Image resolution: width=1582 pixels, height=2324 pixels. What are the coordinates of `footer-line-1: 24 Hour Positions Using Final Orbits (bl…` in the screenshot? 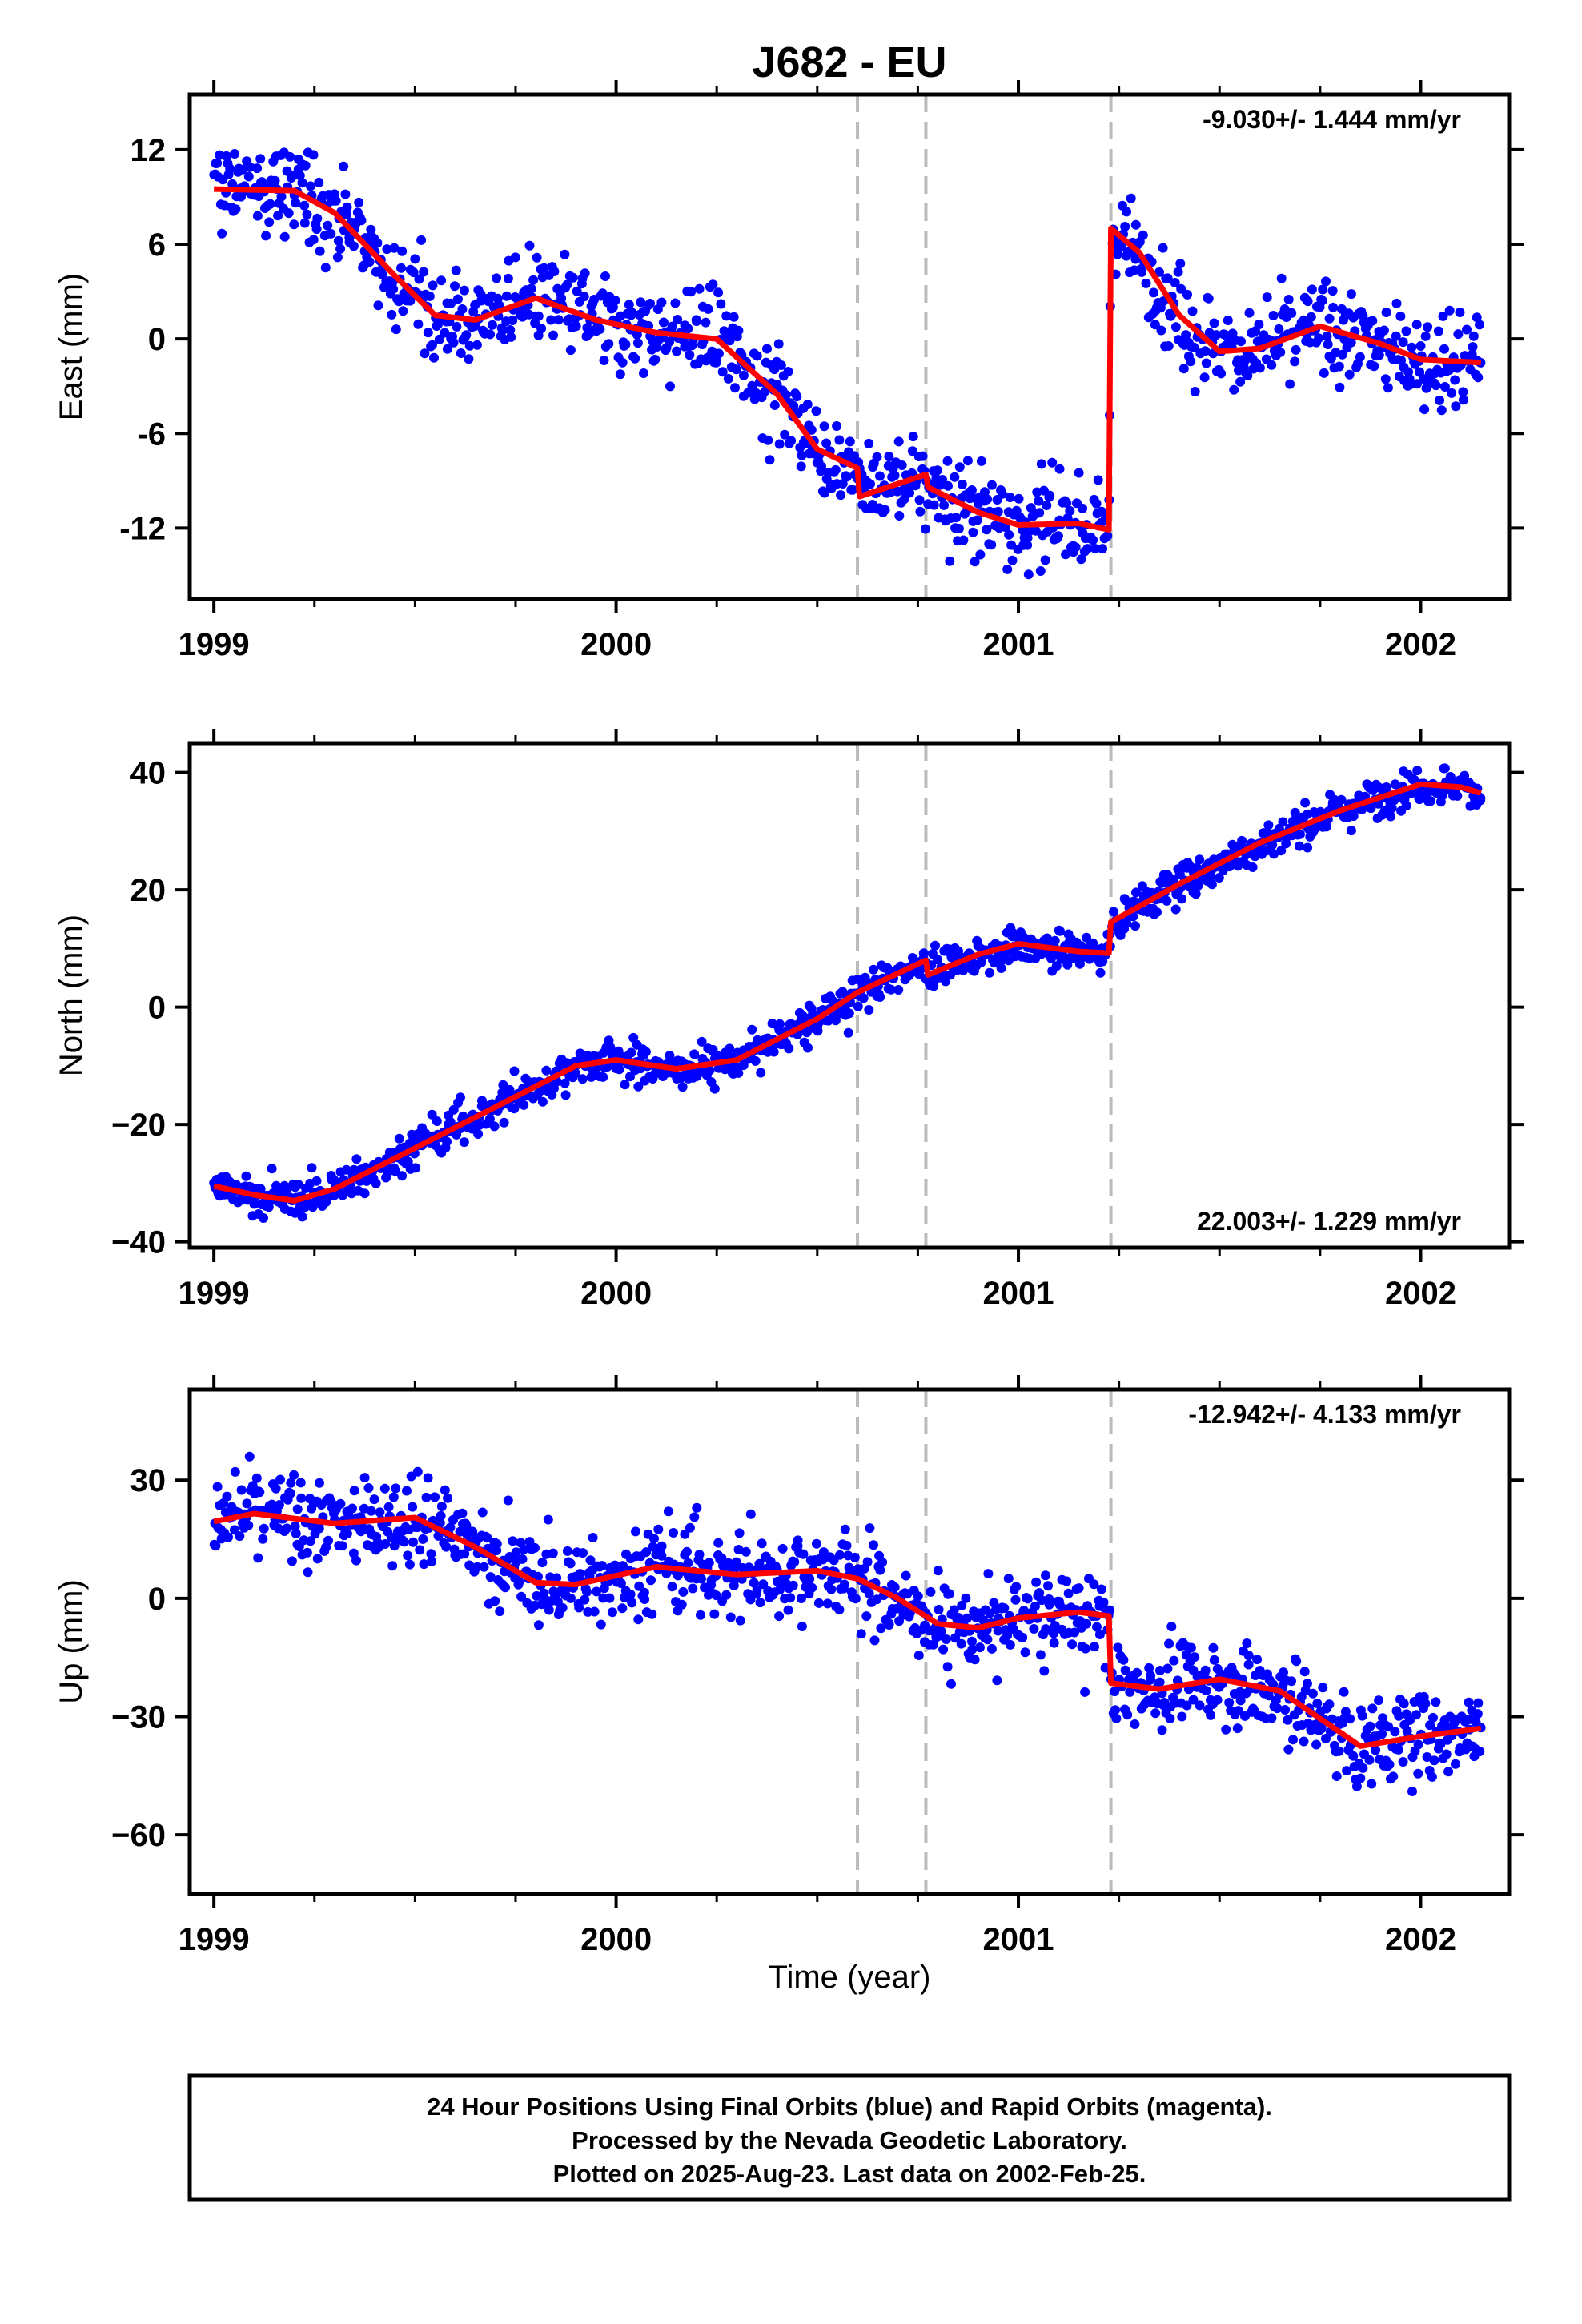 It's located at (849, 2107).